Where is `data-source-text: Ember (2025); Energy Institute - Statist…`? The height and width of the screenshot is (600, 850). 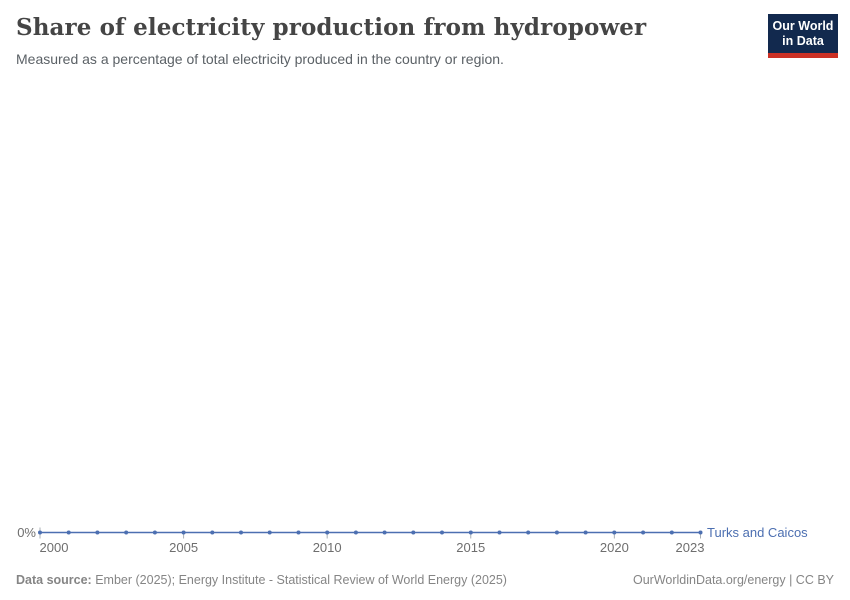
data-source-text: Ember (2025); Energy Institute - Statist… is located at coordinates (299, 580).